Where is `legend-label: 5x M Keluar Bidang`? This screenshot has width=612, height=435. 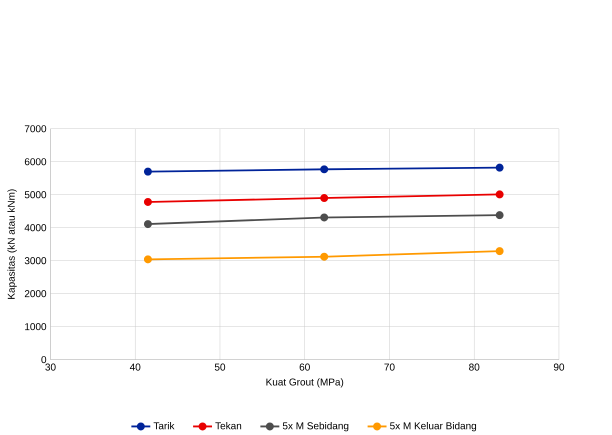
legend-label: 5x M Keluar Bidang is located at coordinates (433, 427).